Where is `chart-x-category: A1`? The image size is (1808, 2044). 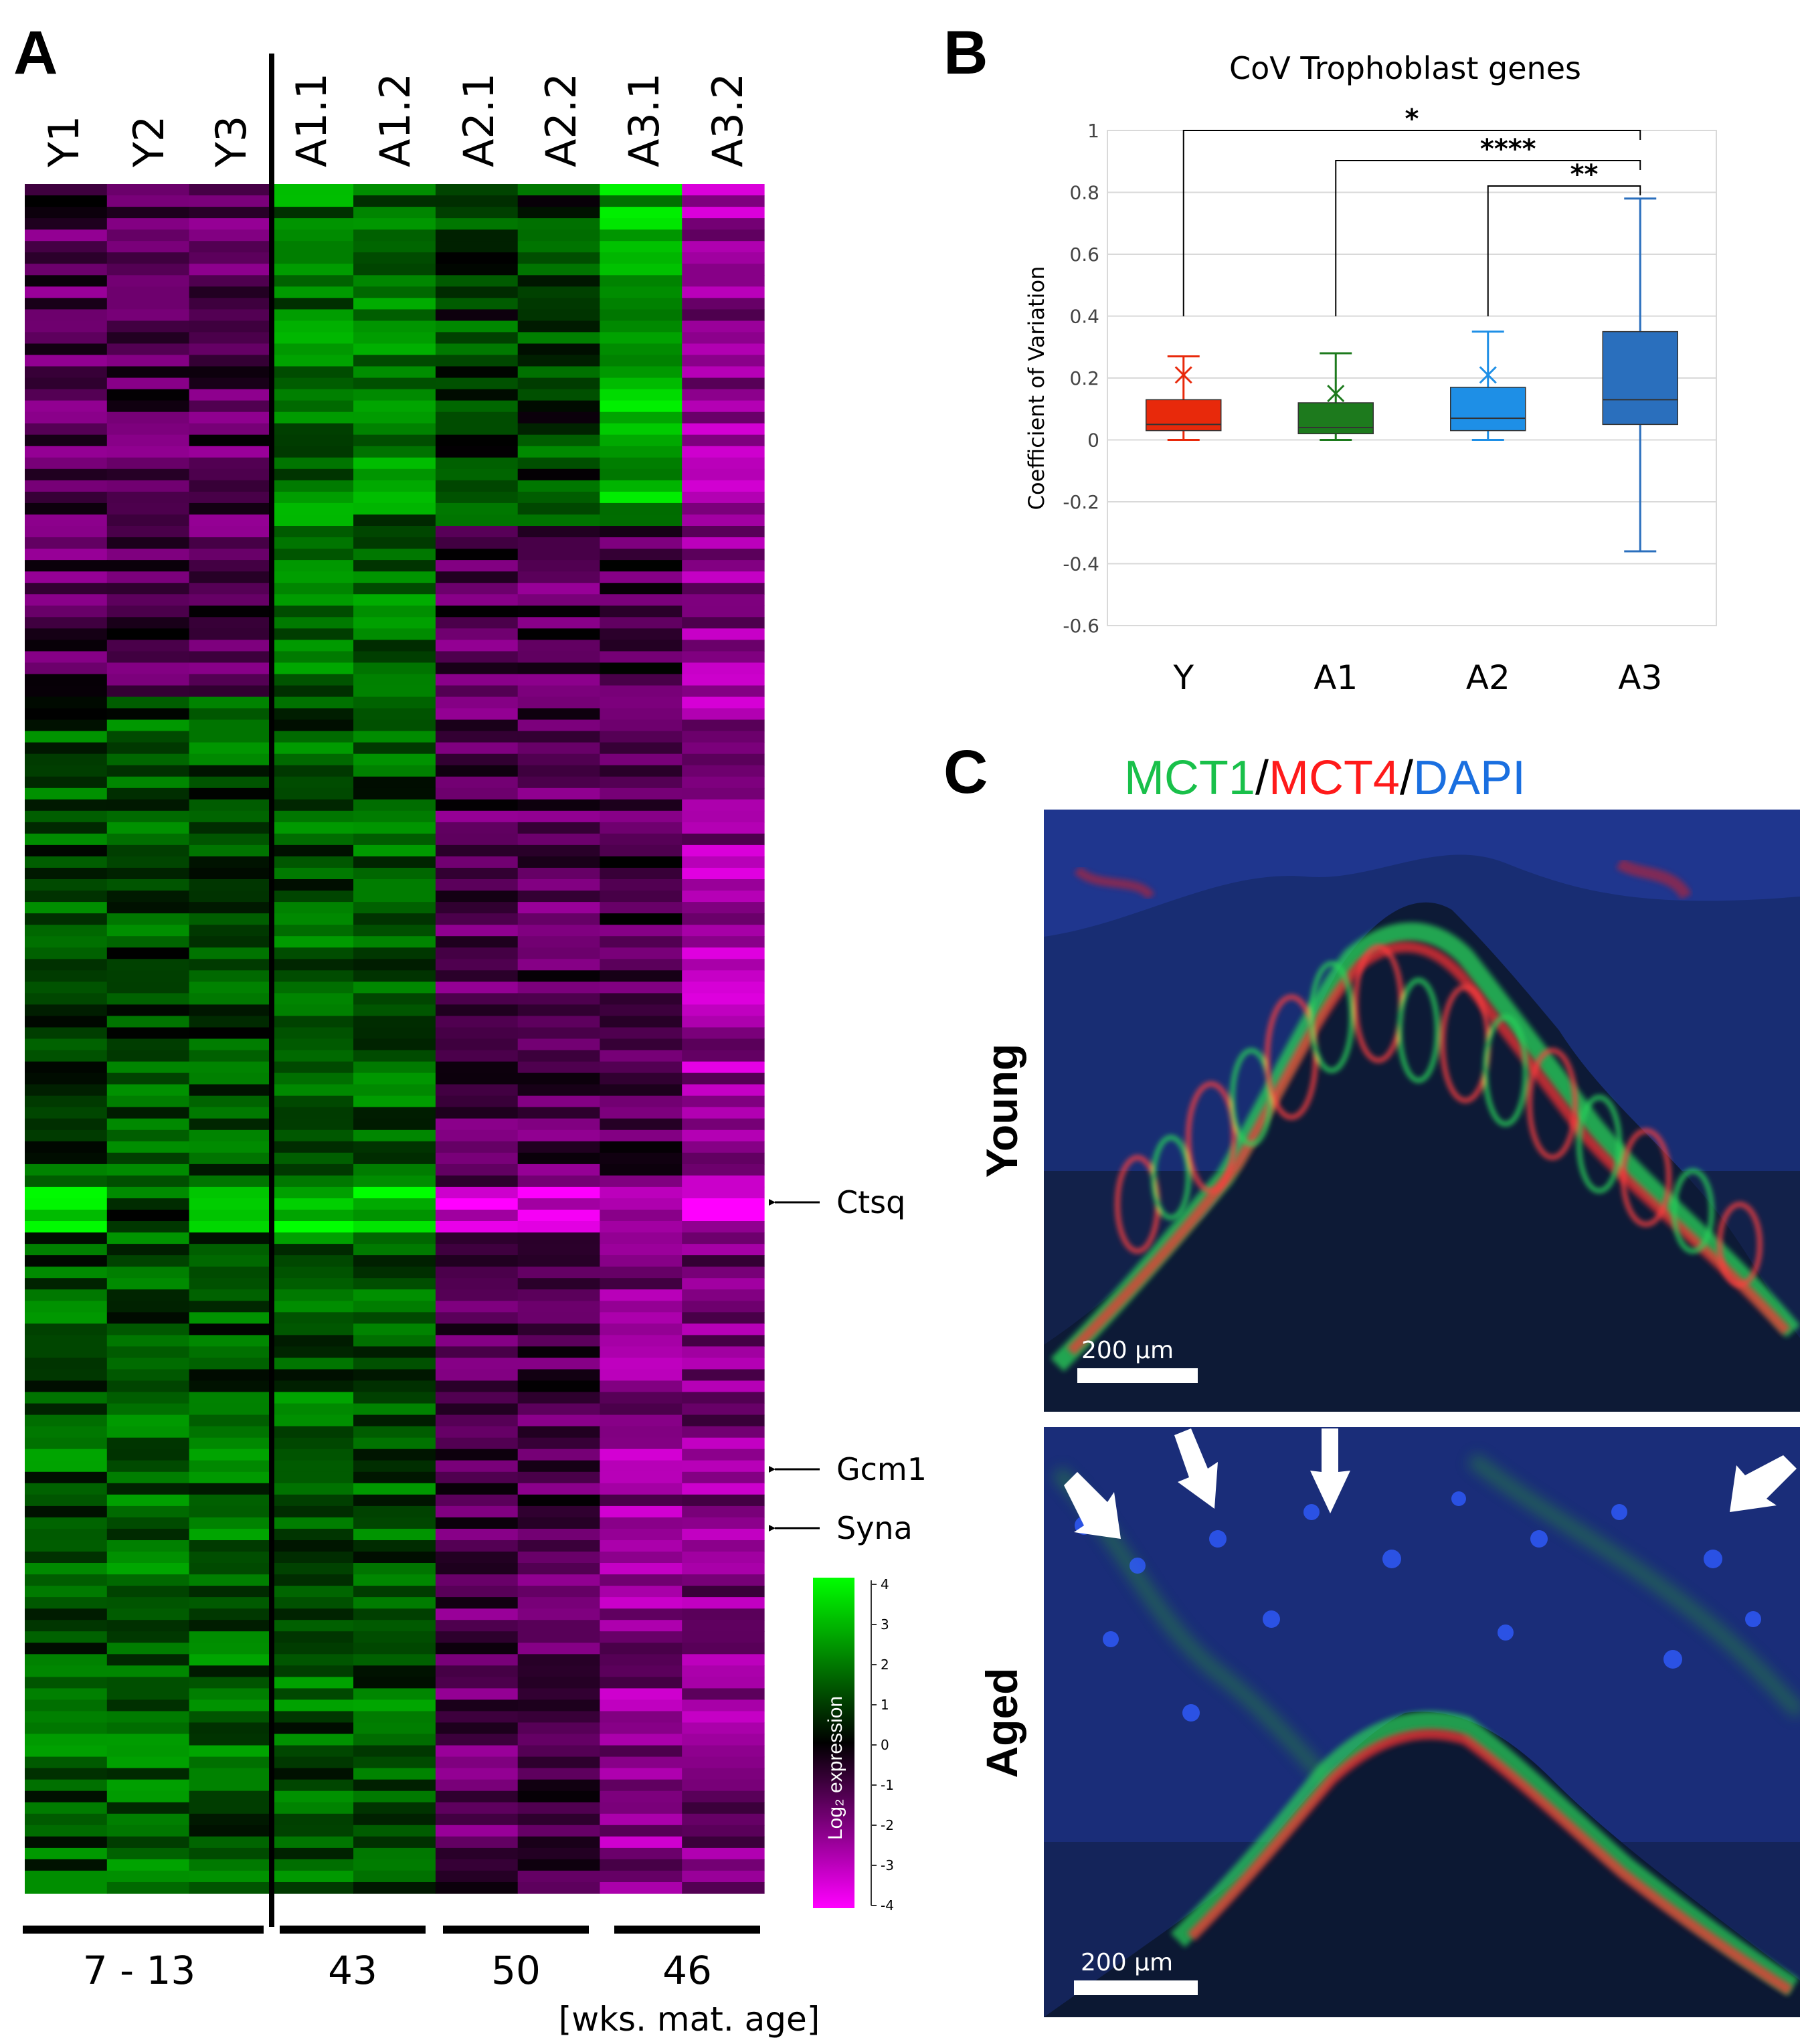
chart-x-category: A1 is located at coordinates (1336, 677).